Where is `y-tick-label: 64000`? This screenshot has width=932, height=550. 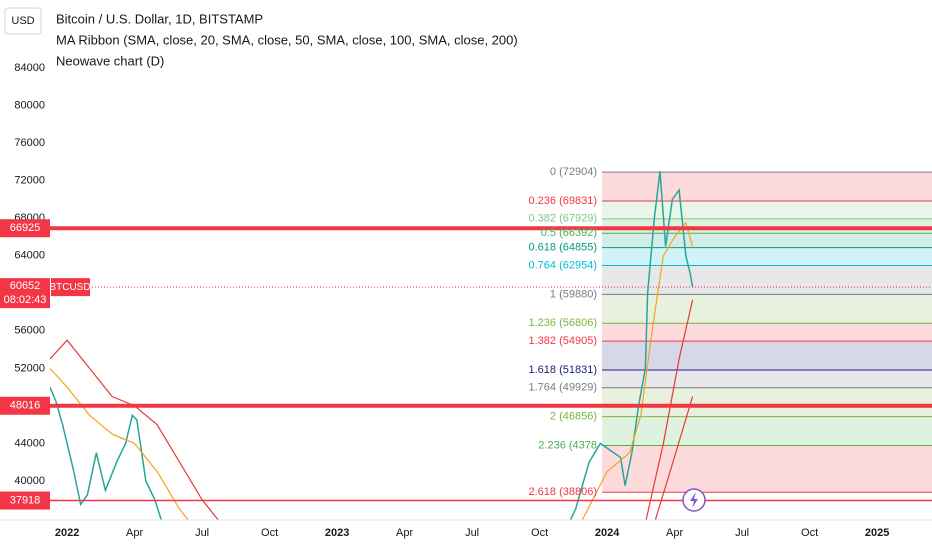
y-tick-label: 64000 is located at coordinates (29, 256).